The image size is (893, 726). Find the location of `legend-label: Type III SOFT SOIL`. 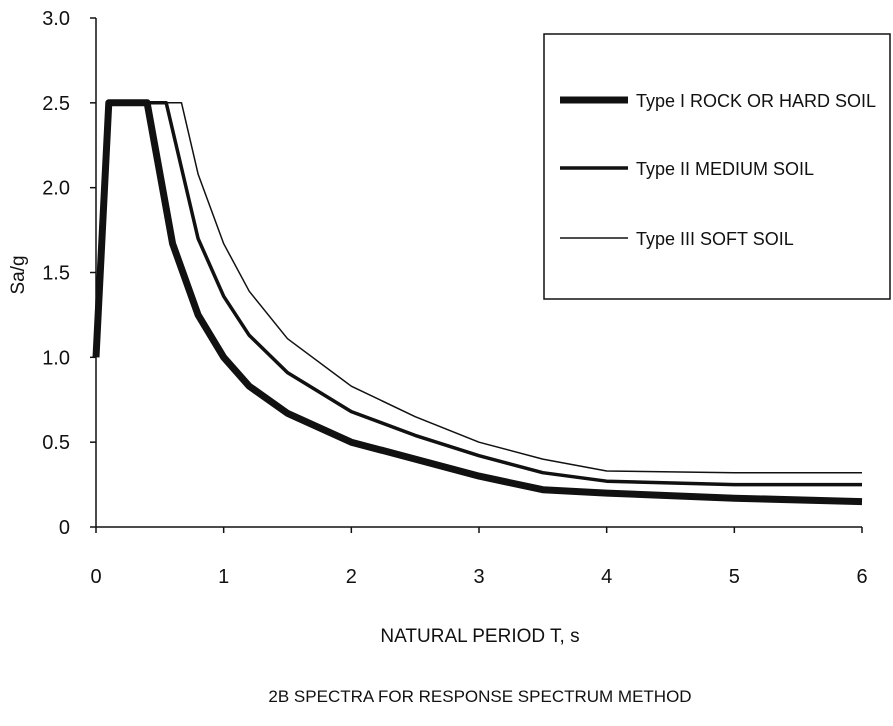

legend-label: Type III SOFT SOIL is located at coordinates (715, 239).